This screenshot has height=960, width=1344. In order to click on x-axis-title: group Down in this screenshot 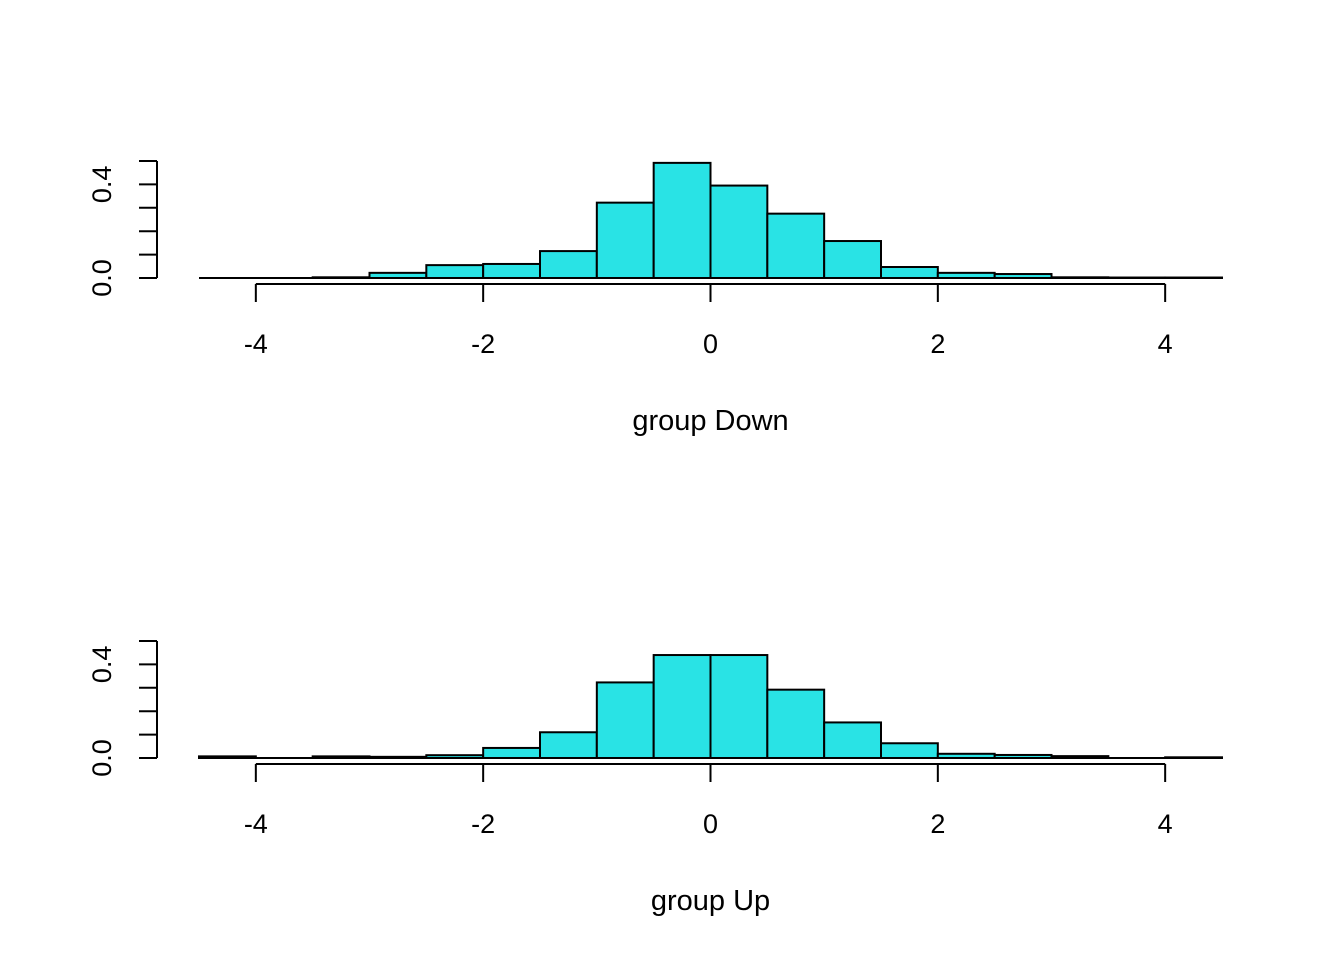, I will do `click(710, 421)`.